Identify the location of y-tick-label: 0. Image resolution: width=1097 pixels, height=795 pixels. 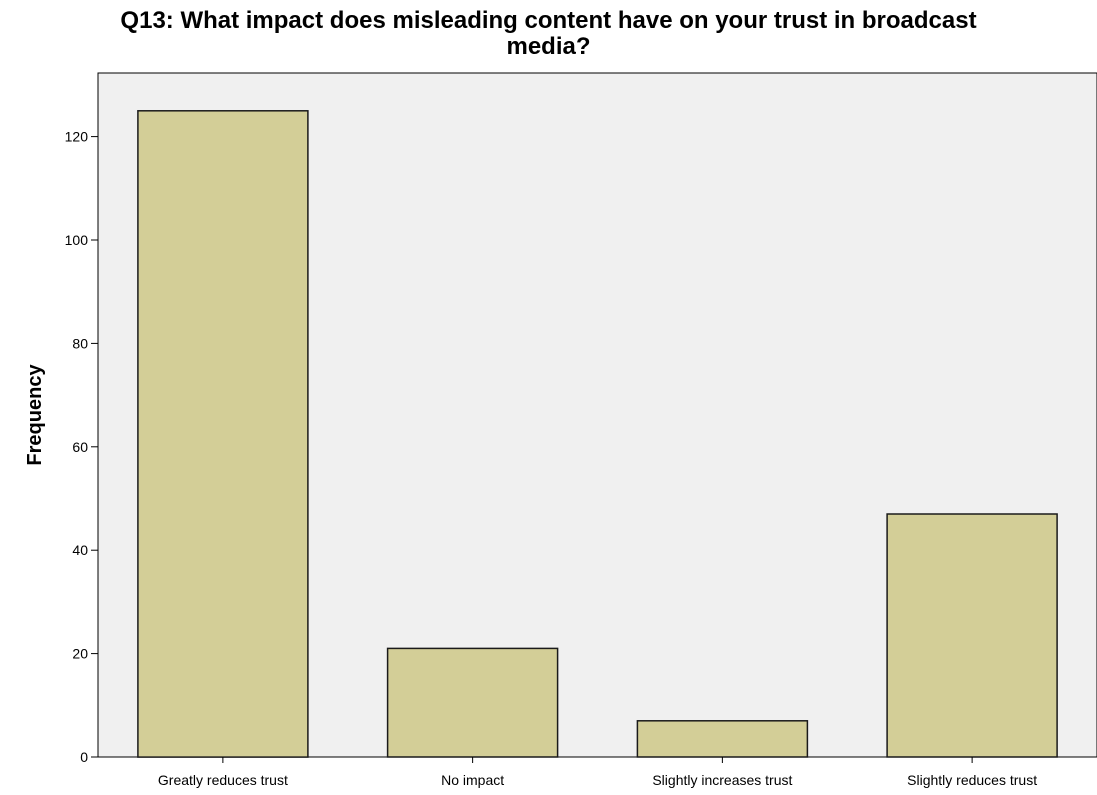
(84, 757).